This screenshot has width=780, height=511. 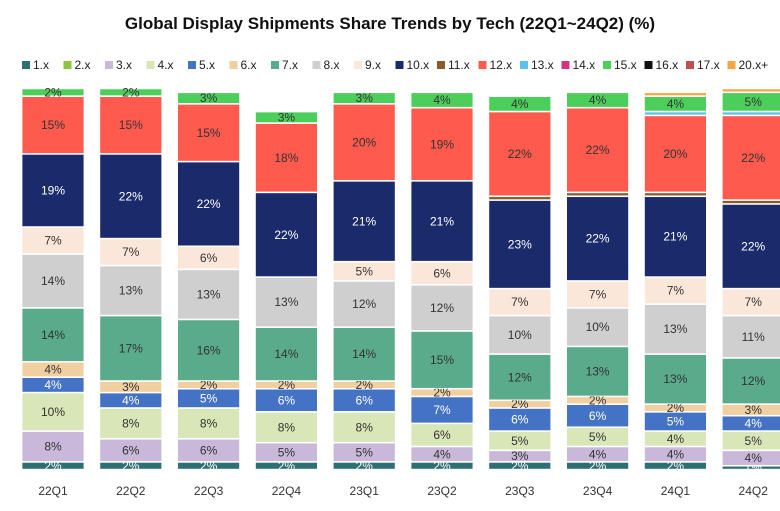 I want to click on data-label-24q1-6-x: 2%, so click(x=676, y=408).